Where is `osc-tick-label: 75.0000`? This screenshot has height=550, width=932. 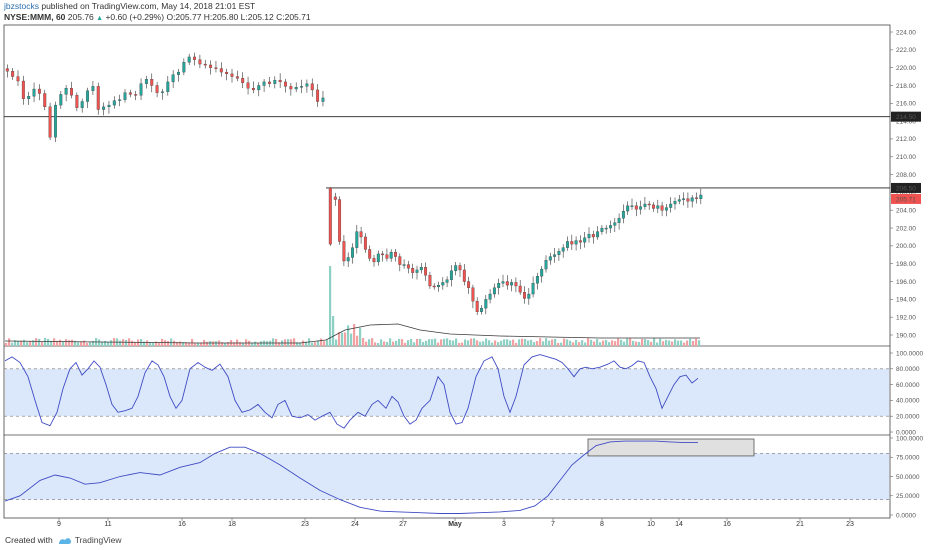 osc-tick-label: 75.0000 is located at coordinates (908, 458).